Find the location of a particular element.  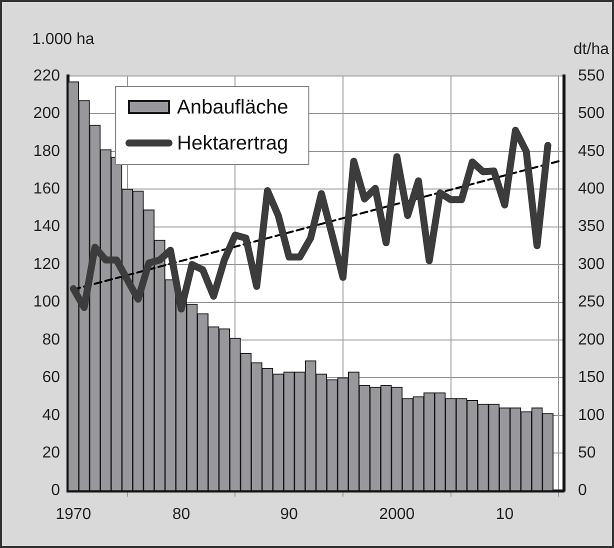

x-tick-label: 1970 is located at coordinates (74, 514).